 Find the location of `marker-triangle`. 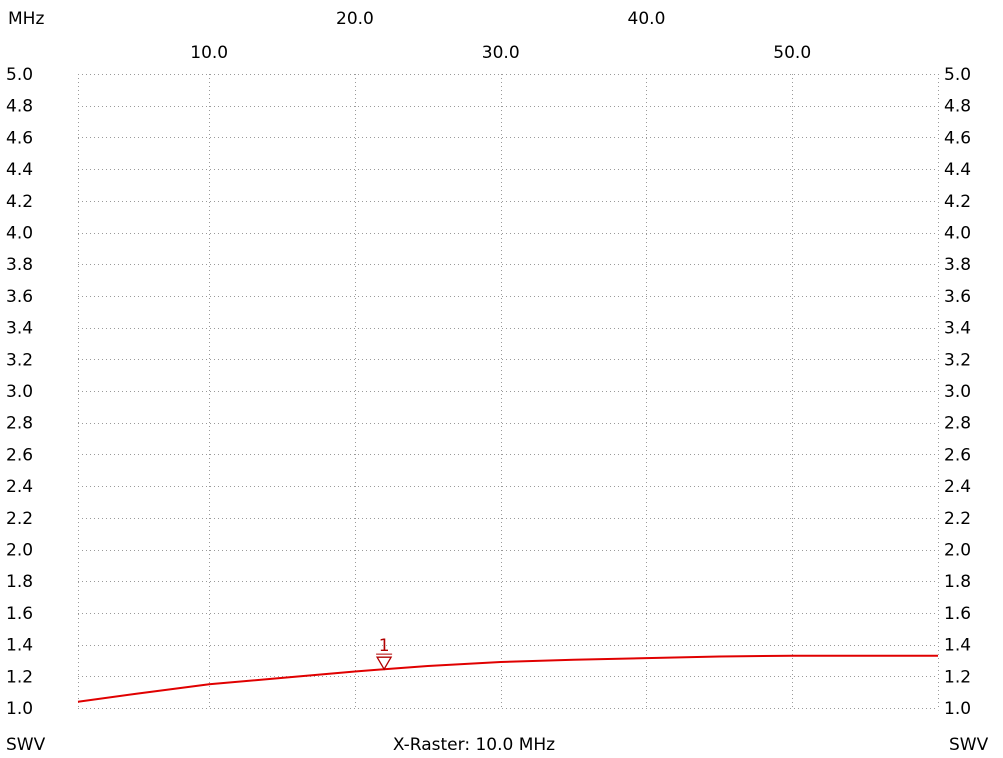

marker-triangle is located at coordinates (384, 663).